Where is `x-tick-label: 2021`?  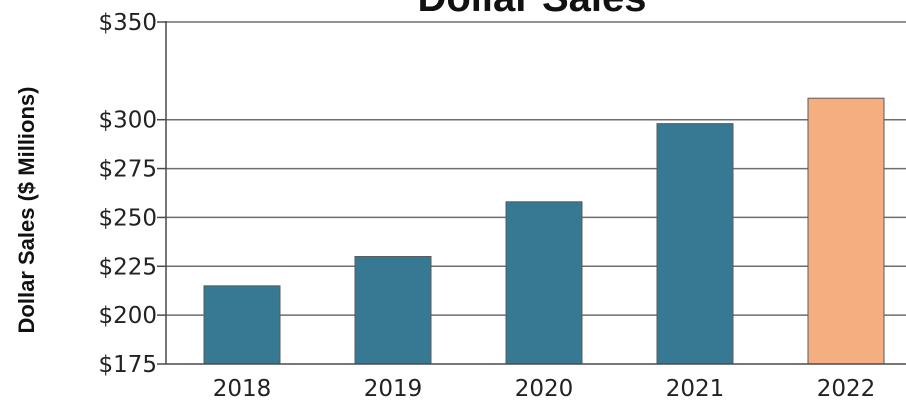
x-tick-label: 2021 is located at coordinates (695, 388).